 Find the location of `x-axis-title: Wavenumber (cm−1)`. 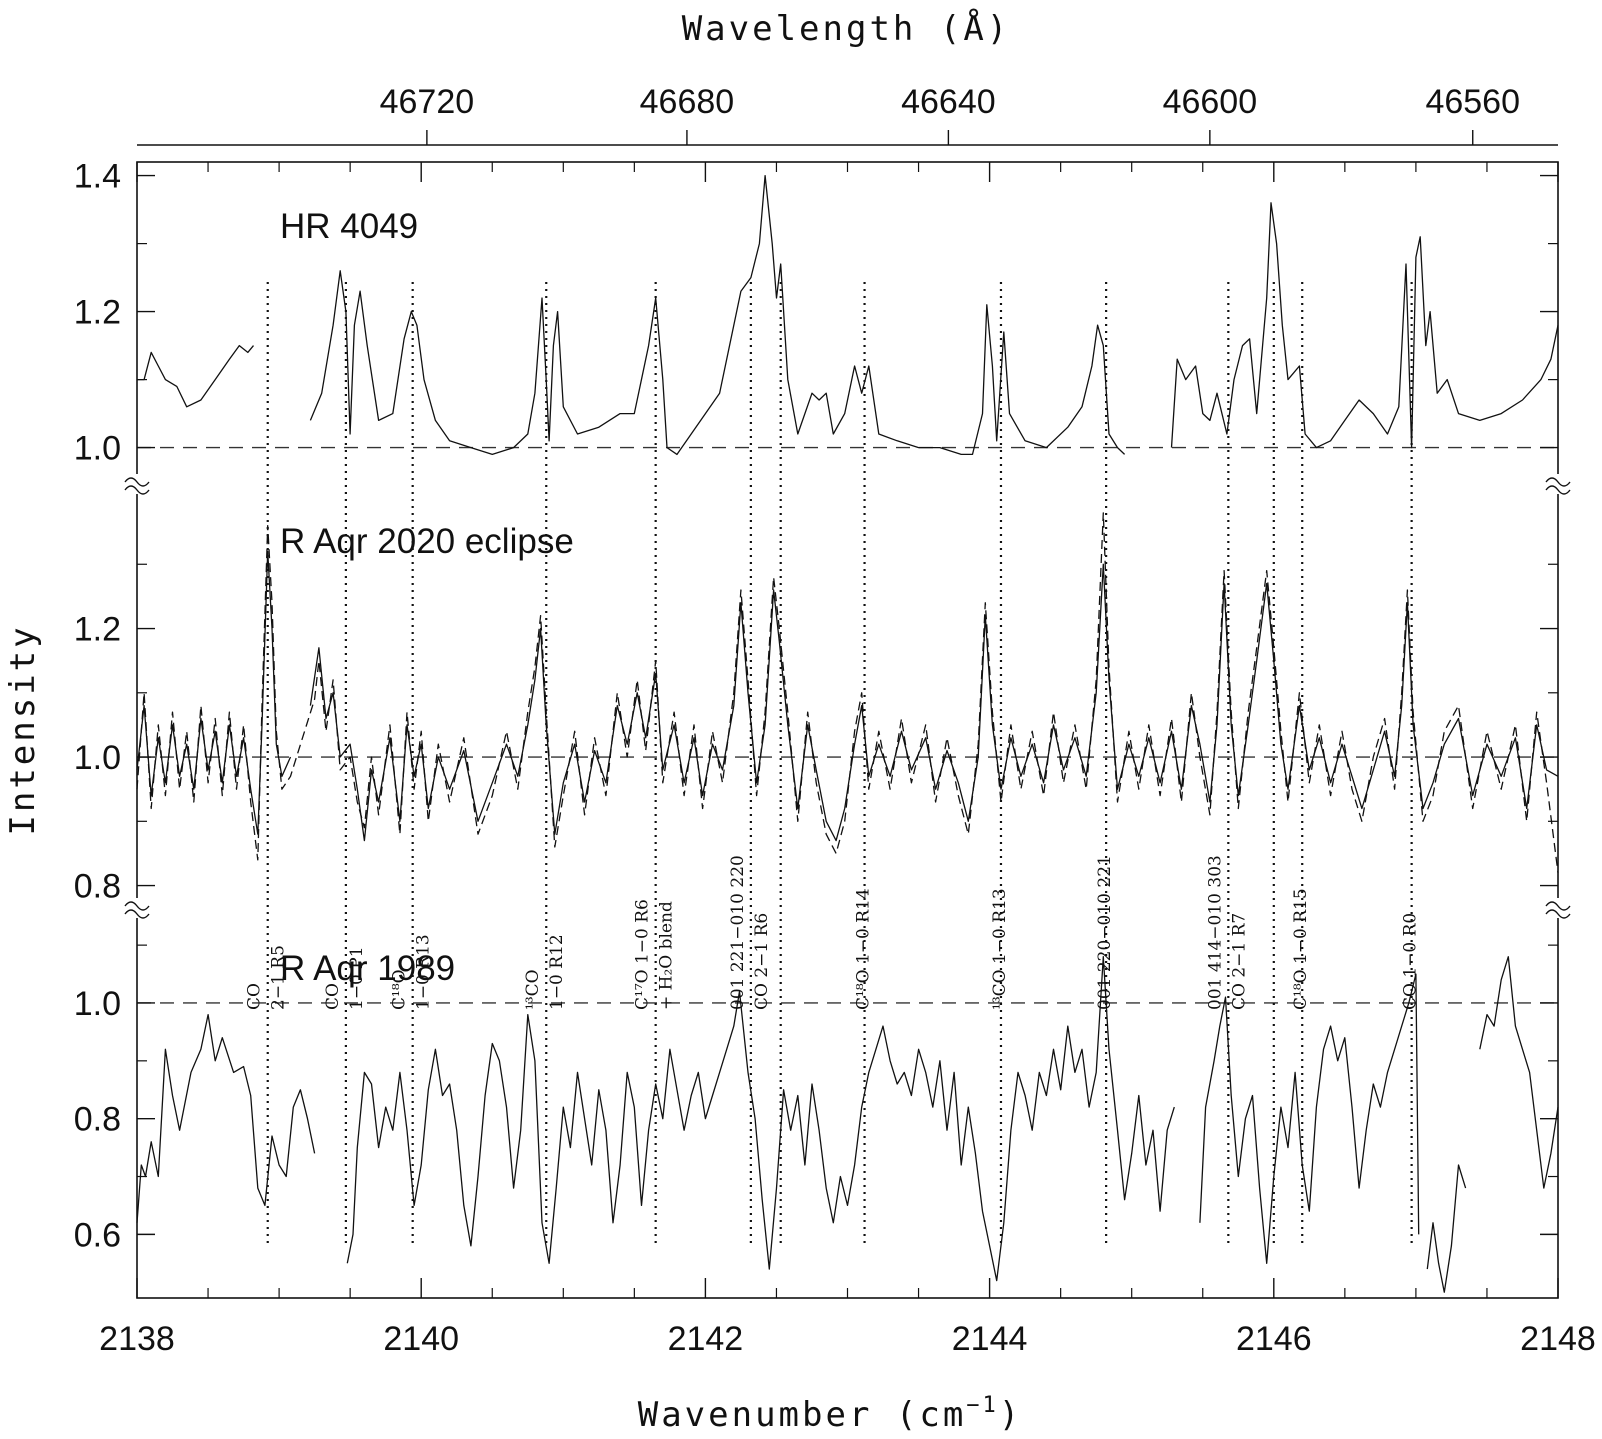

x-axis-title: Wavenumber (cm−1) is located at coordinates (830, 1414).